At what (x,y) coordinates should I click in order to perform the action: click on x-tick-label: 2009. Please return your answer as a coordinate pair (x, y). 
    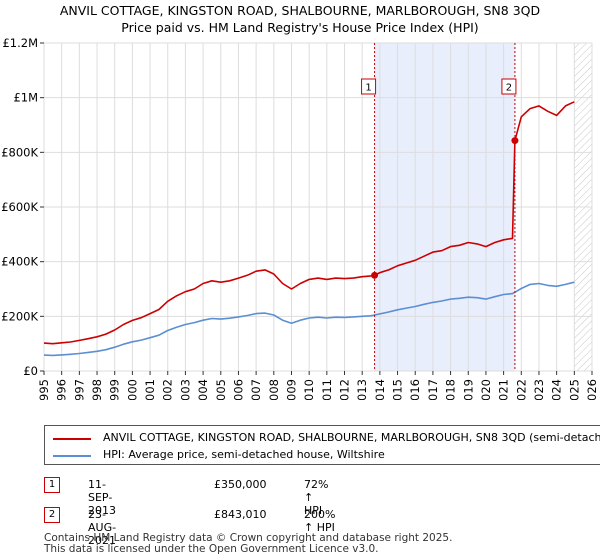
    Looking at the image, I should click on (291, 389).